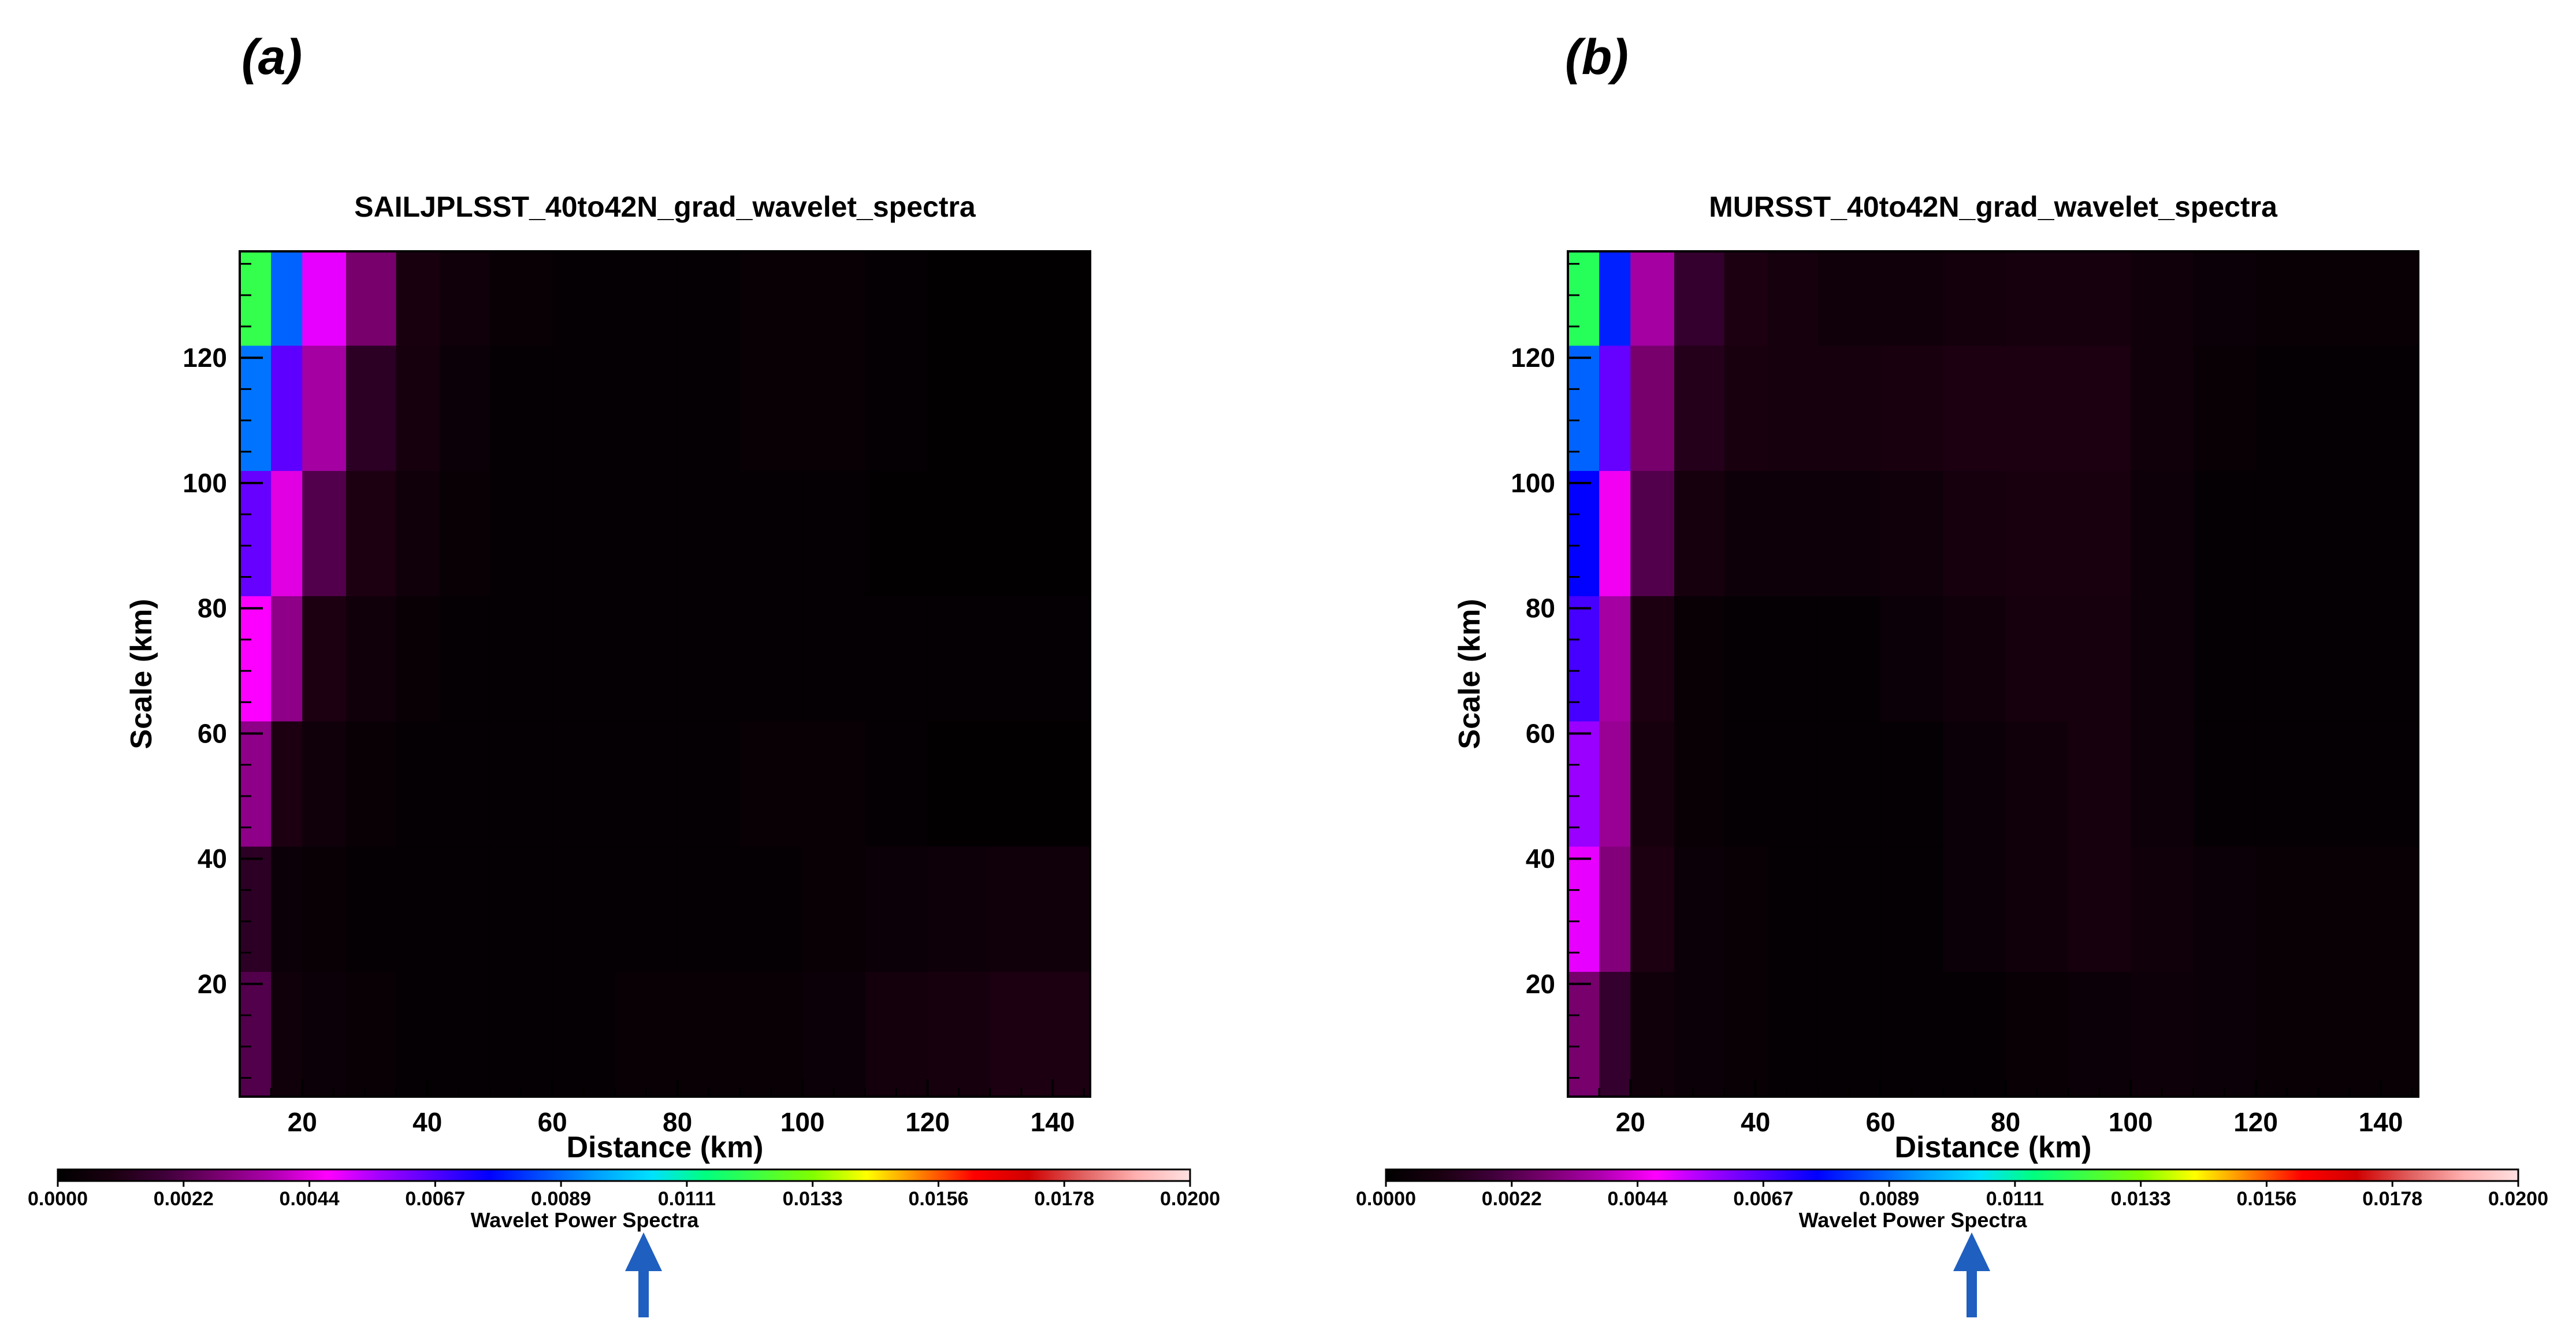 The image size is (2576, 1337). Describe the element at coordinates (58, 1199) in the screenshot. I see `colorbar-tick-label: 0.0000` at that location.